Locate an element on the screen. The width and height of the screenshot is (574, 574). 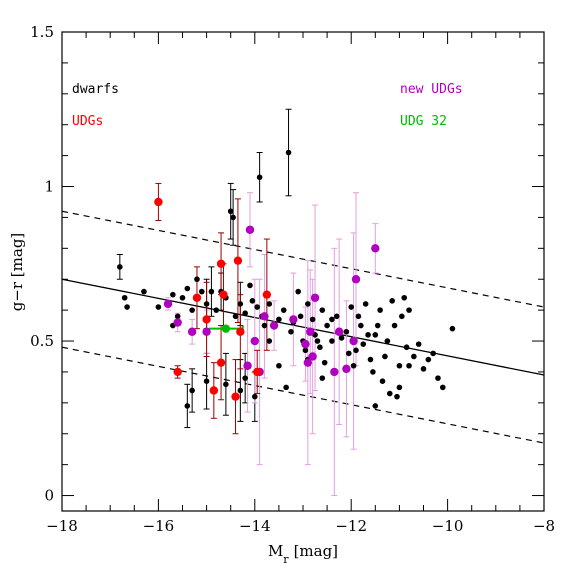
x-tick-label: −8 is located at coordinates (544, 526).